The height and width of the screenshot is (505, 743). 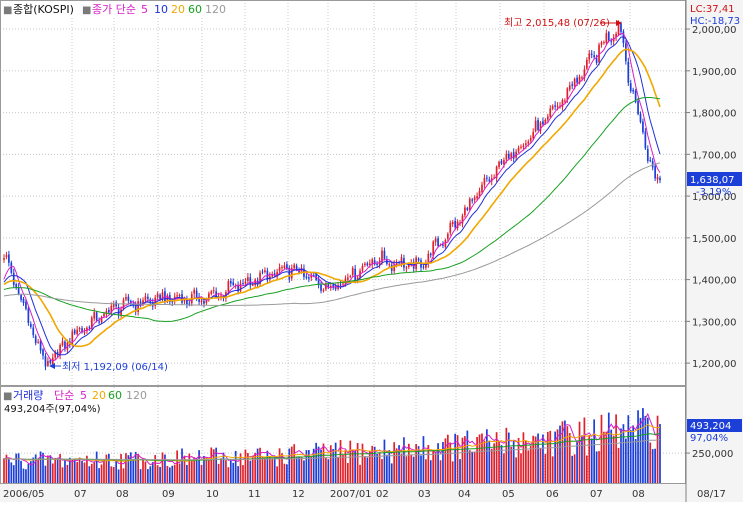 What do you see at coordinates (161, 9) in the screenshot?
I see `ma10-legend: 10` at bounding box center [161, 9].